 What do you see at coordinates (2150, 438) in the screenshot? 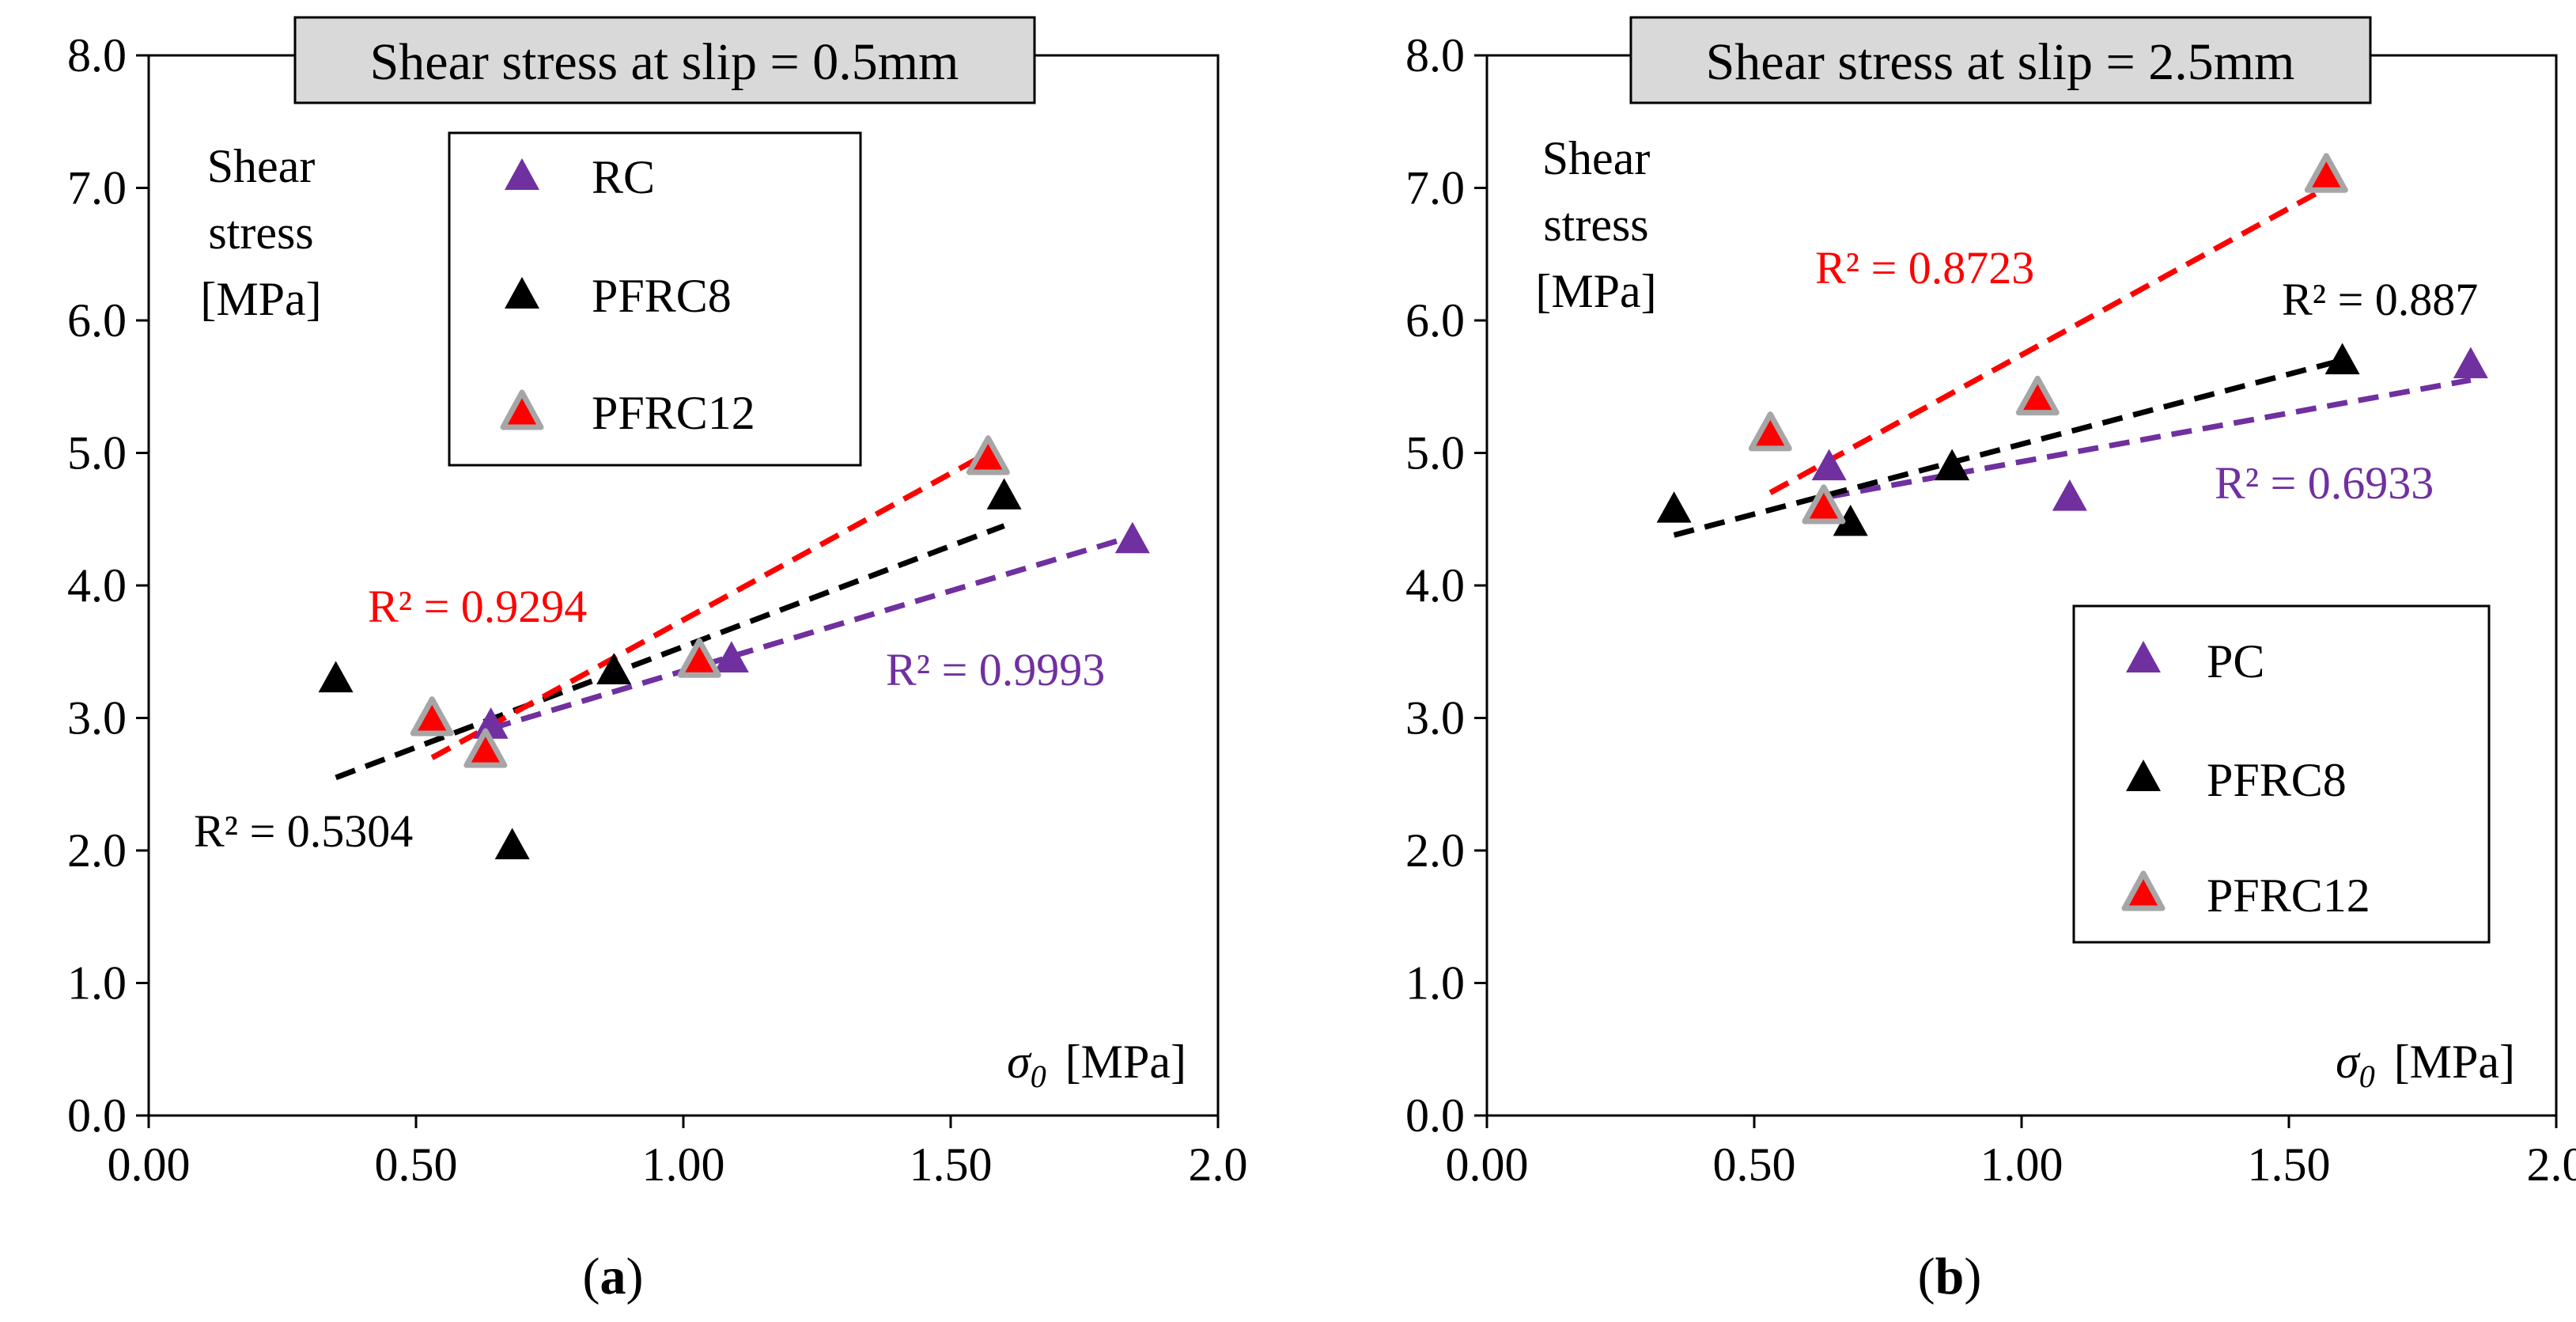
I see `trendline-pc` at bounding box center [2150, 438].